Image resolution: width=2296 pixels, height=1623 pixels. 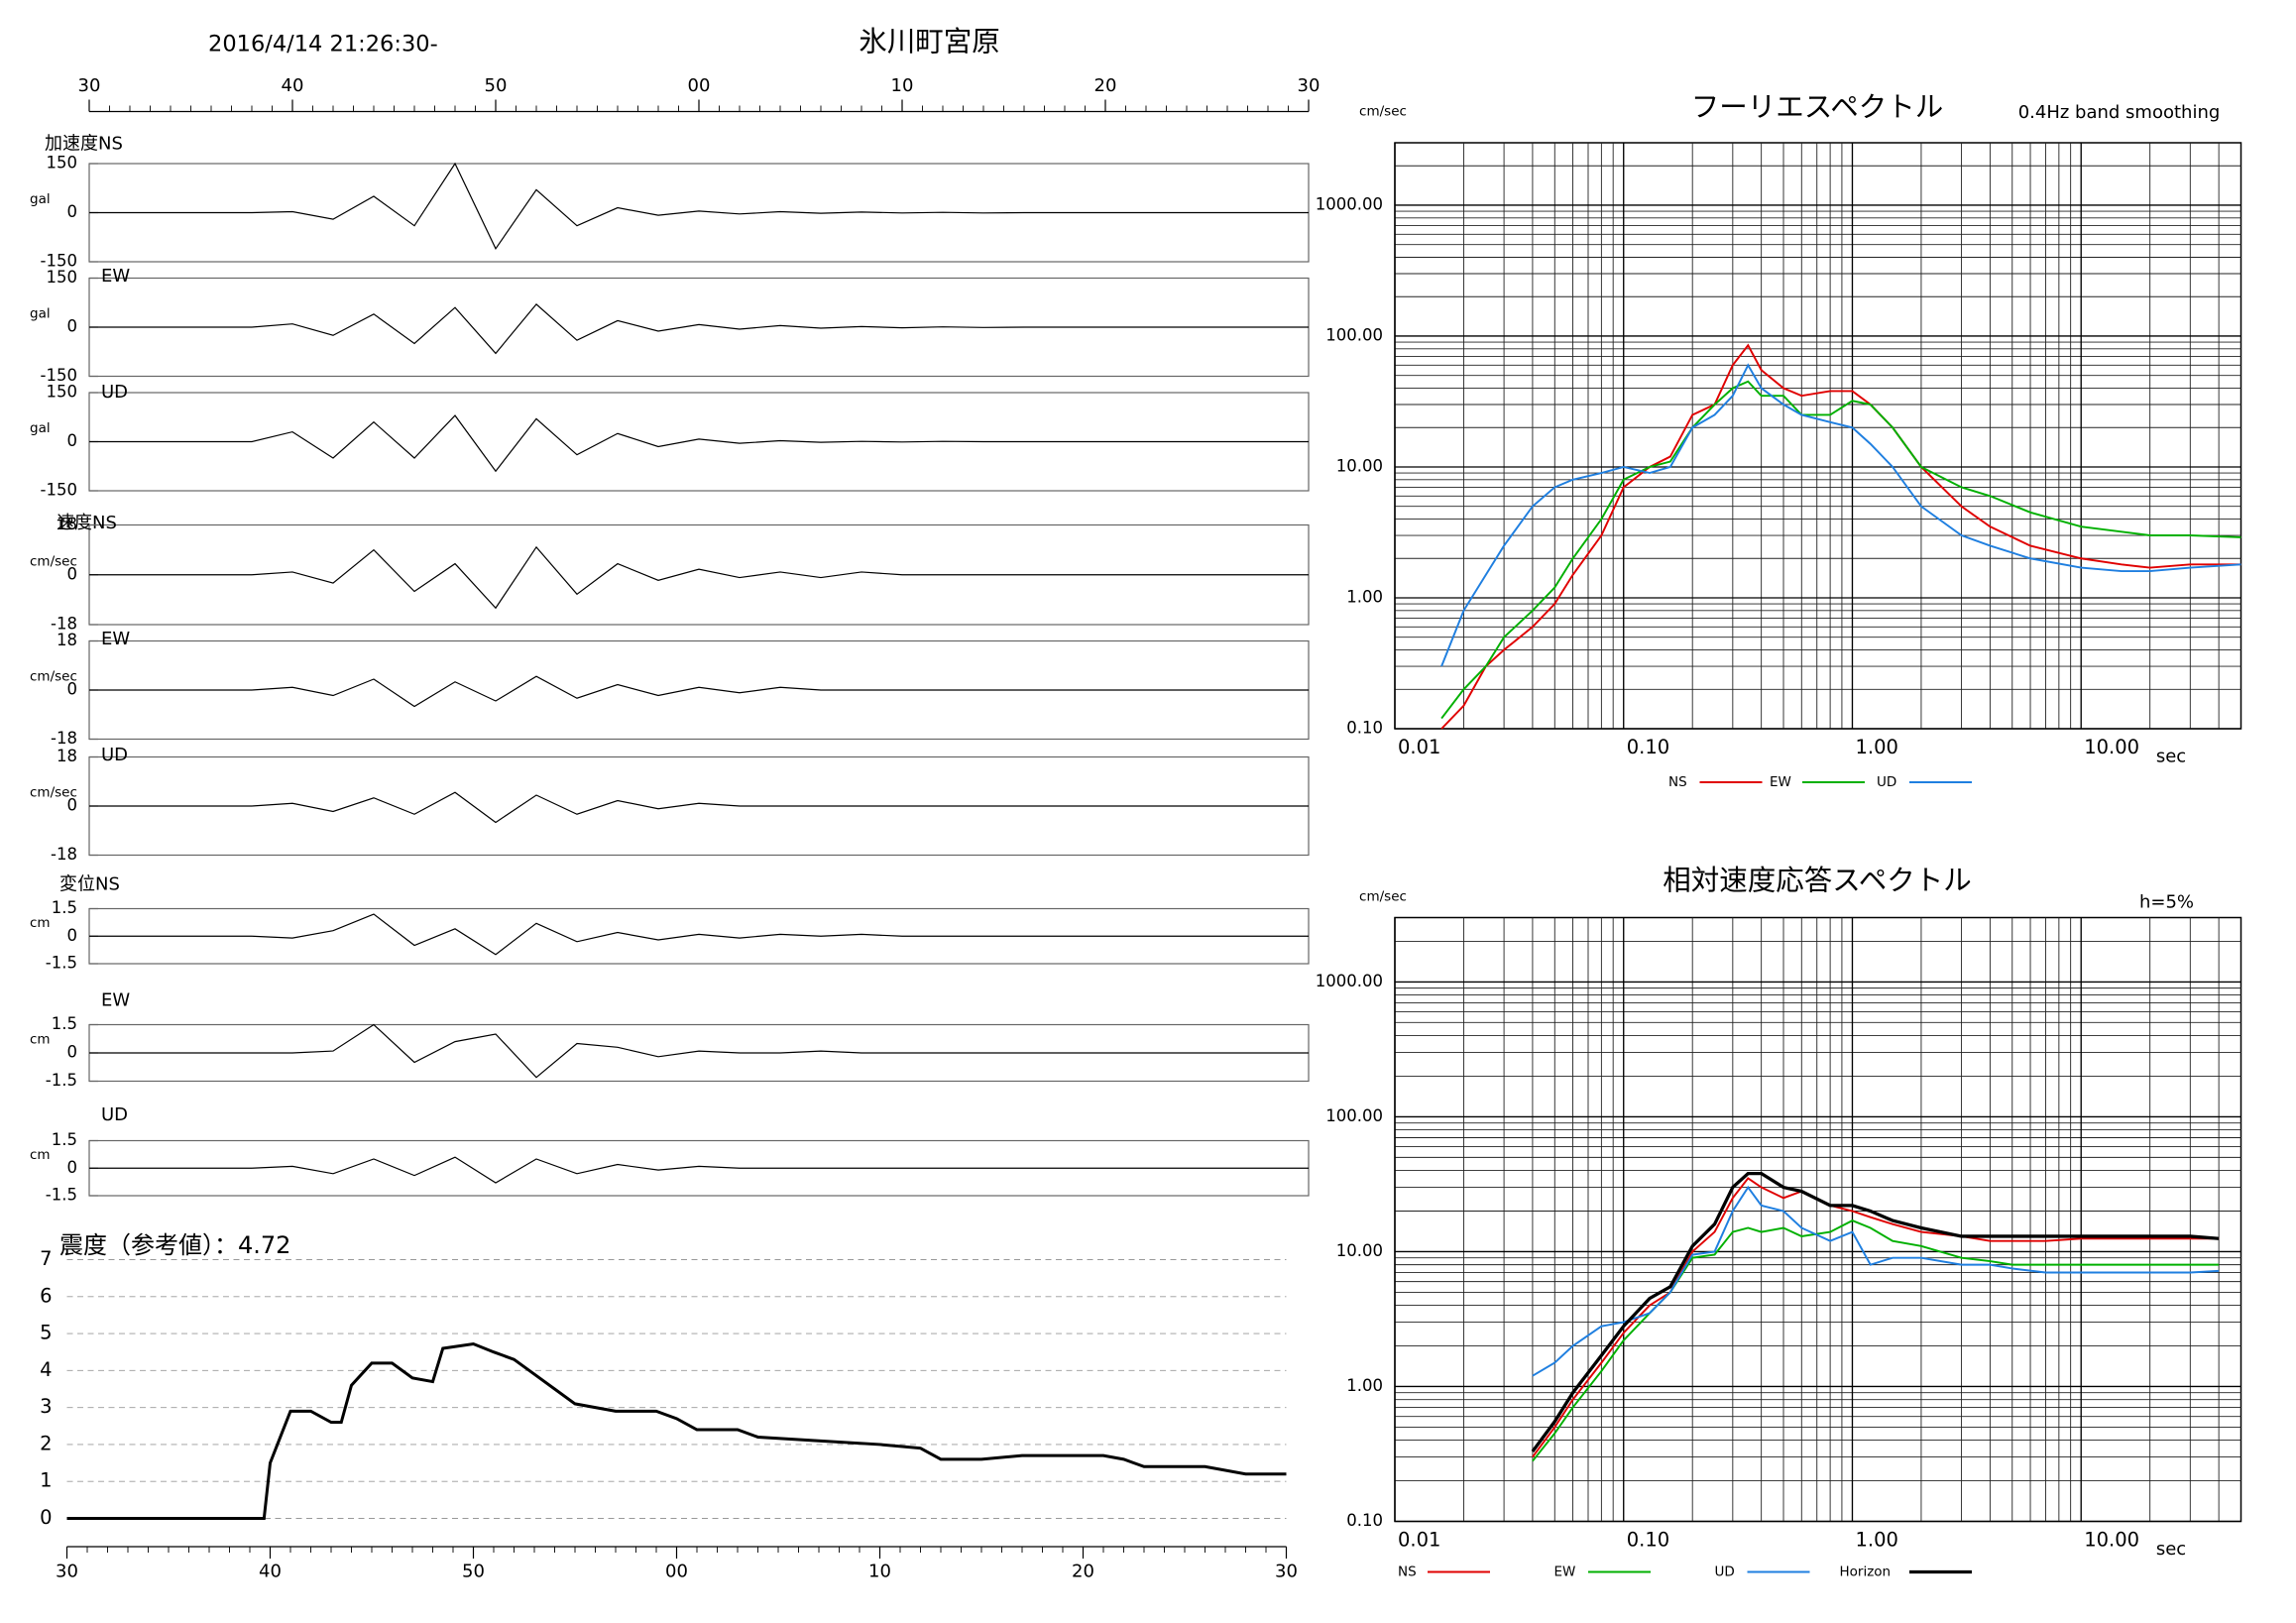 I want to click on y-tick-label: 10.00, so click(x=1359, y=1250).